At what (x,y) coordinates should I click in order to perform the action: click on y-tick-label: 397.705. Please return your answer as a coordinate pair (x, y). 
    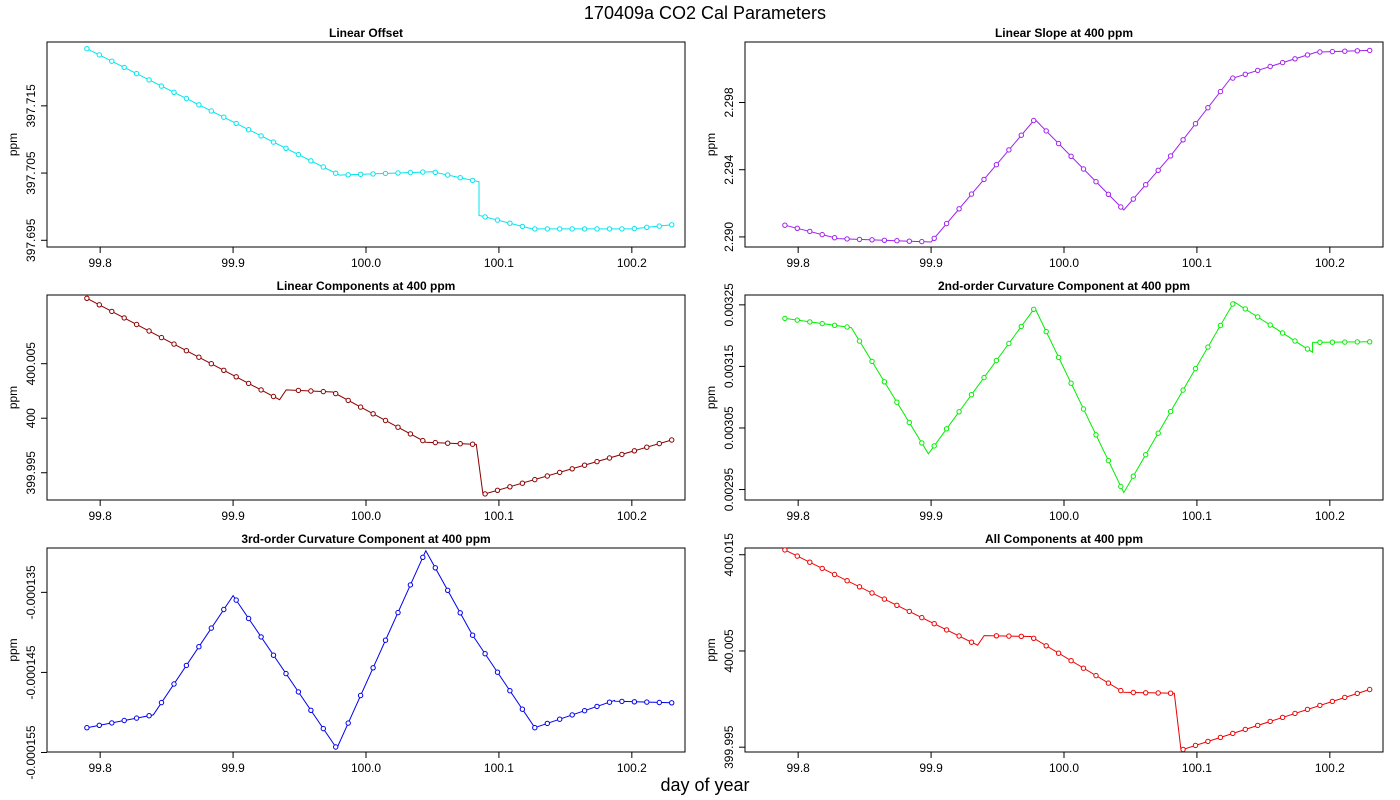
    Looking at the image, I should click on (31, 173).